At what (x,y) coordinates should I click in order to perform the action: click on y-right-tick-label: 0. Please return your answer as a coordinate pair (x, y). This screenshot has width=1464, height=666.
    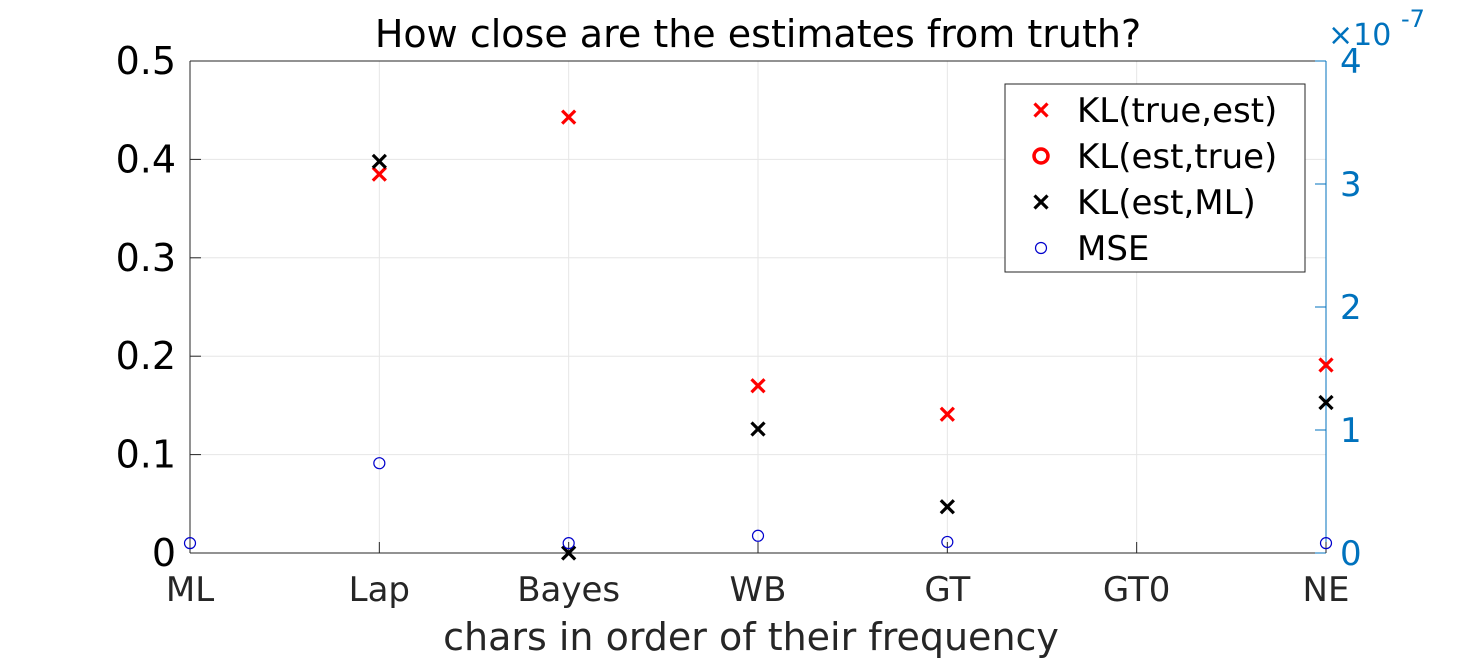
    Looking at the image, I should click on (1351, 554).